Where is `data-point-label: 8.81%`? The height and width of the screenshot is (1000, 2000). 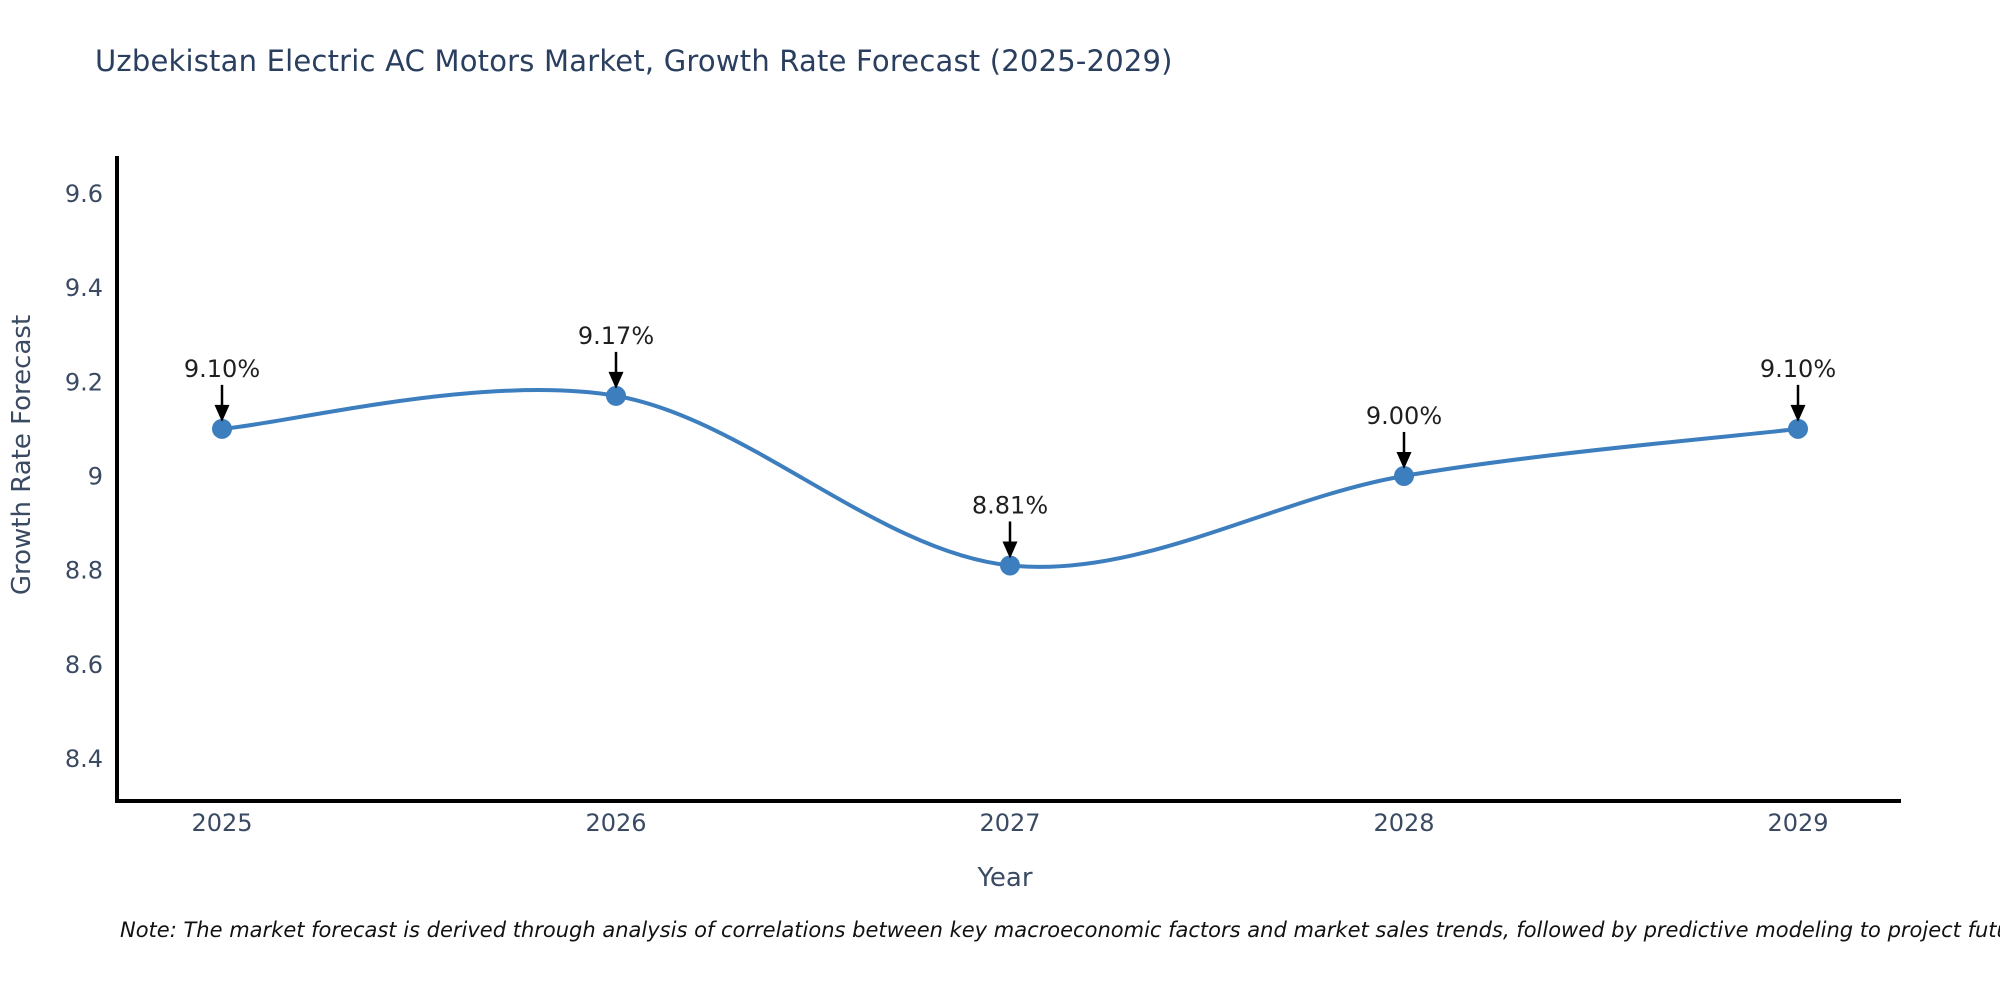 data-point-label: 8.81% is located at coordinates (1010, 505).